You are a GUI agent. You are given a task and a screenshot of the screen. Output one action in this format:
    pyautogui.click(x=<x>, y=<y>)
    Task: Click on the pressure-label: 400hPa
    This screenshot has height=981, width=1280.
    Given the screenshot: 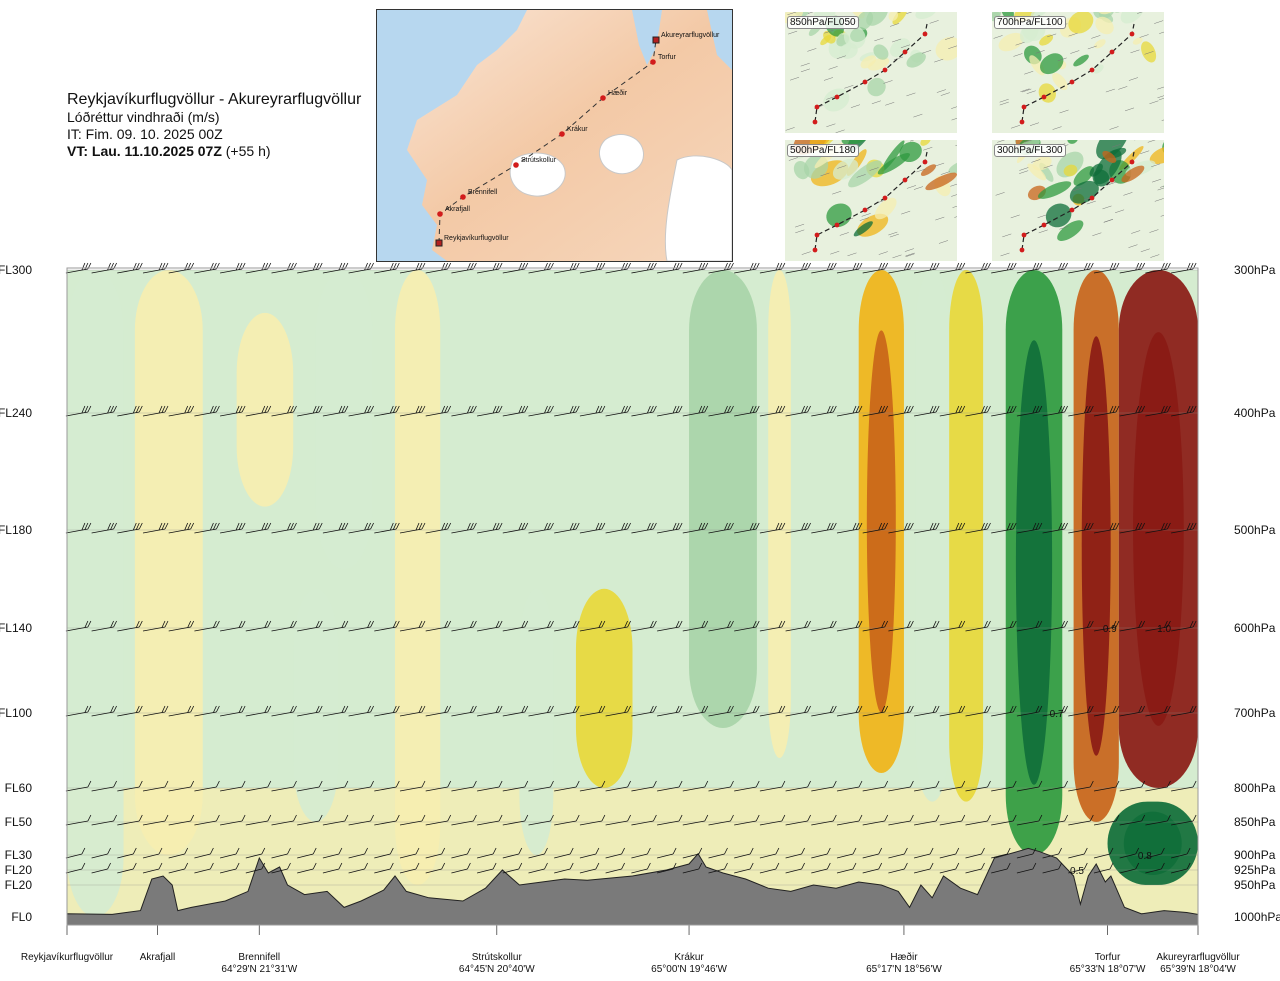 What is the action you would take?
    pyautogui.click(x=1255, y=413)
    